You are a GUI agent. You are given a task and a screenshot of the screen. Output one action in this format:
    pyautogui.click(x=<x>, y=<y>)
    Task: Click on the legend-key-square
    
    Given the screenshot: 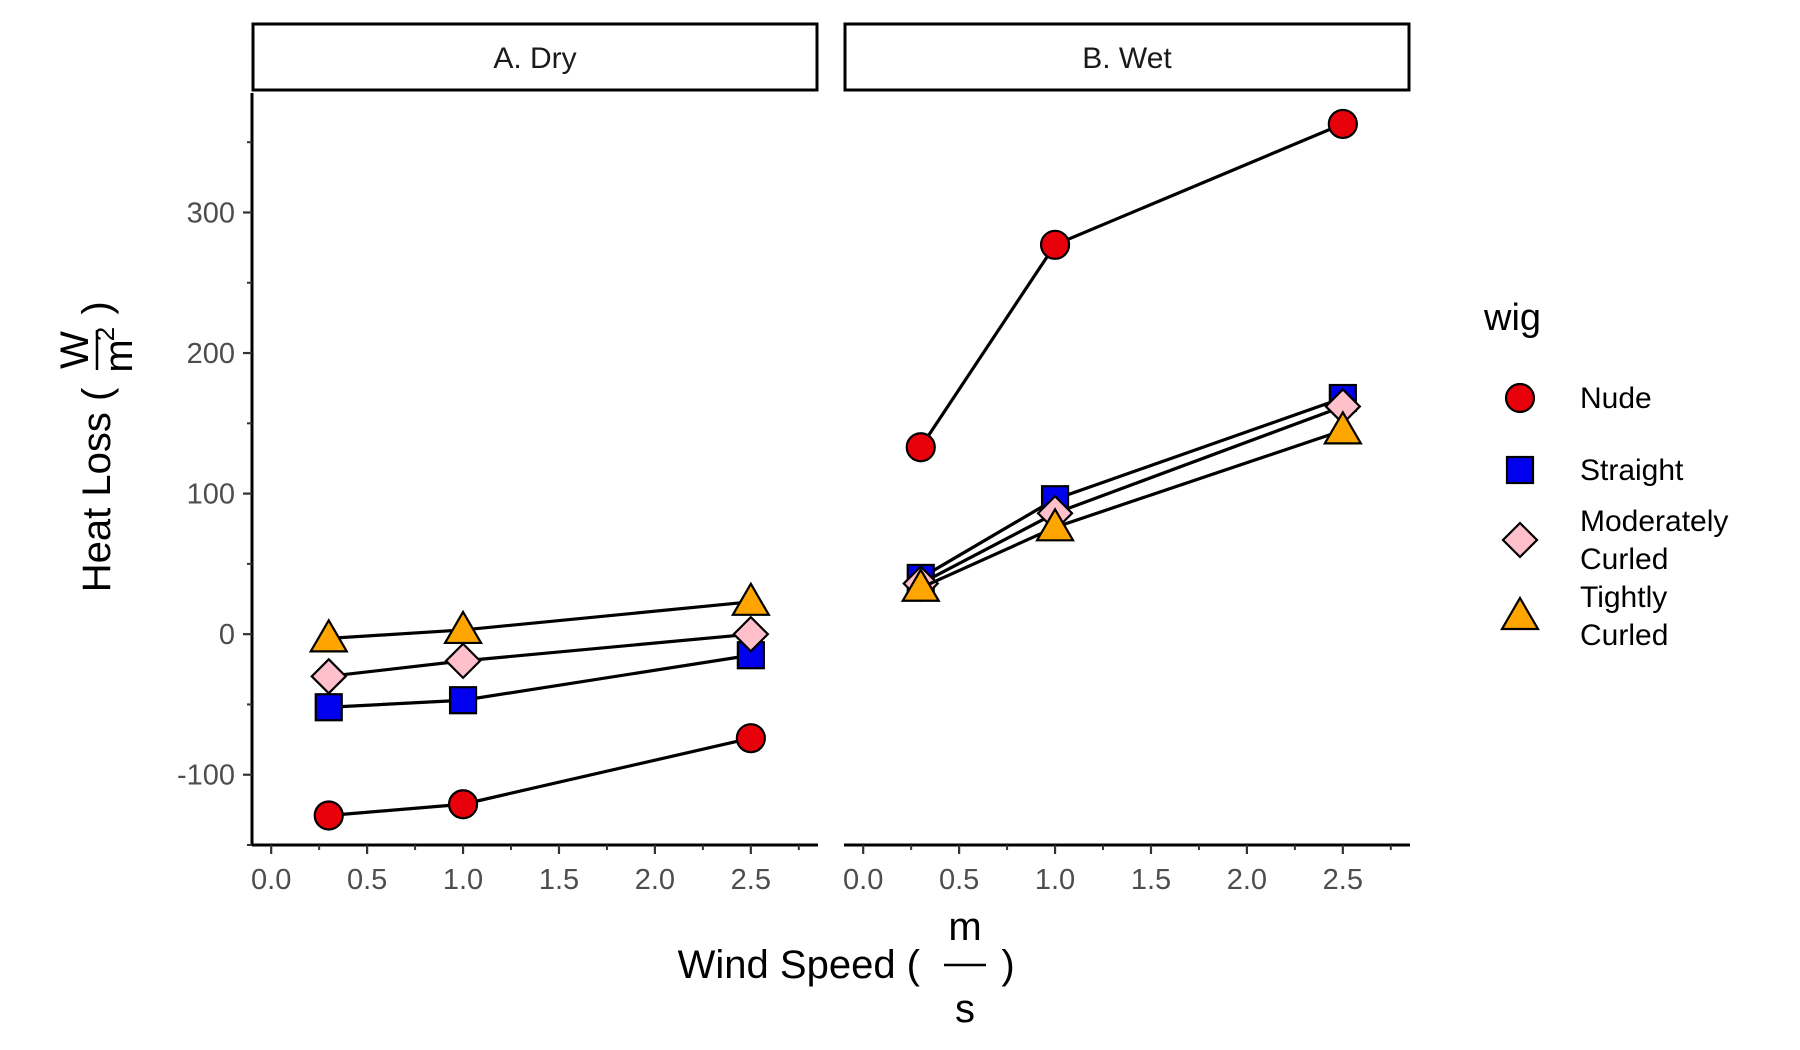 What is the action you would take?
    pyautogui.click(x=1520, y=470)
    